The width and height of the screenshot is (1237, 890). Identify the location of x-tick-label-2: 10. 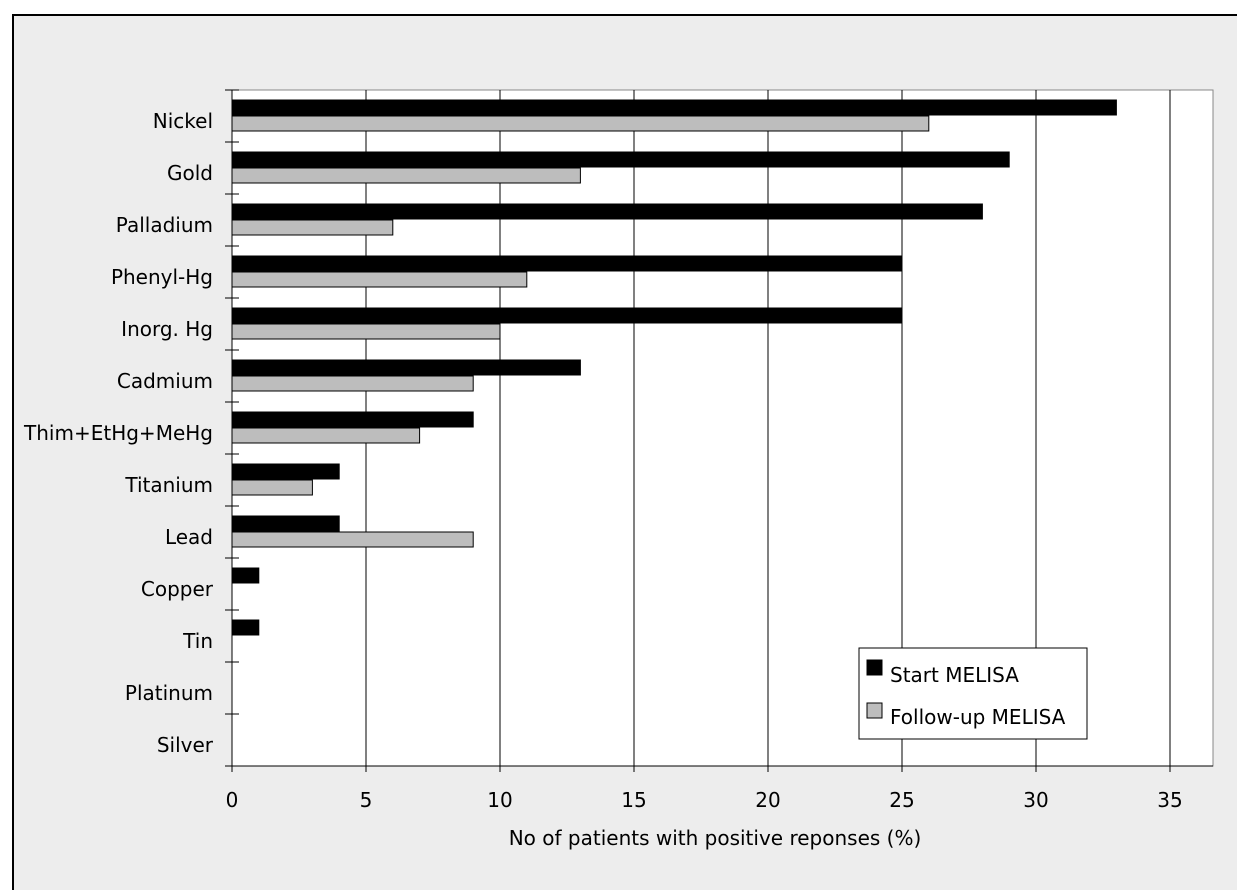
(499, 800).